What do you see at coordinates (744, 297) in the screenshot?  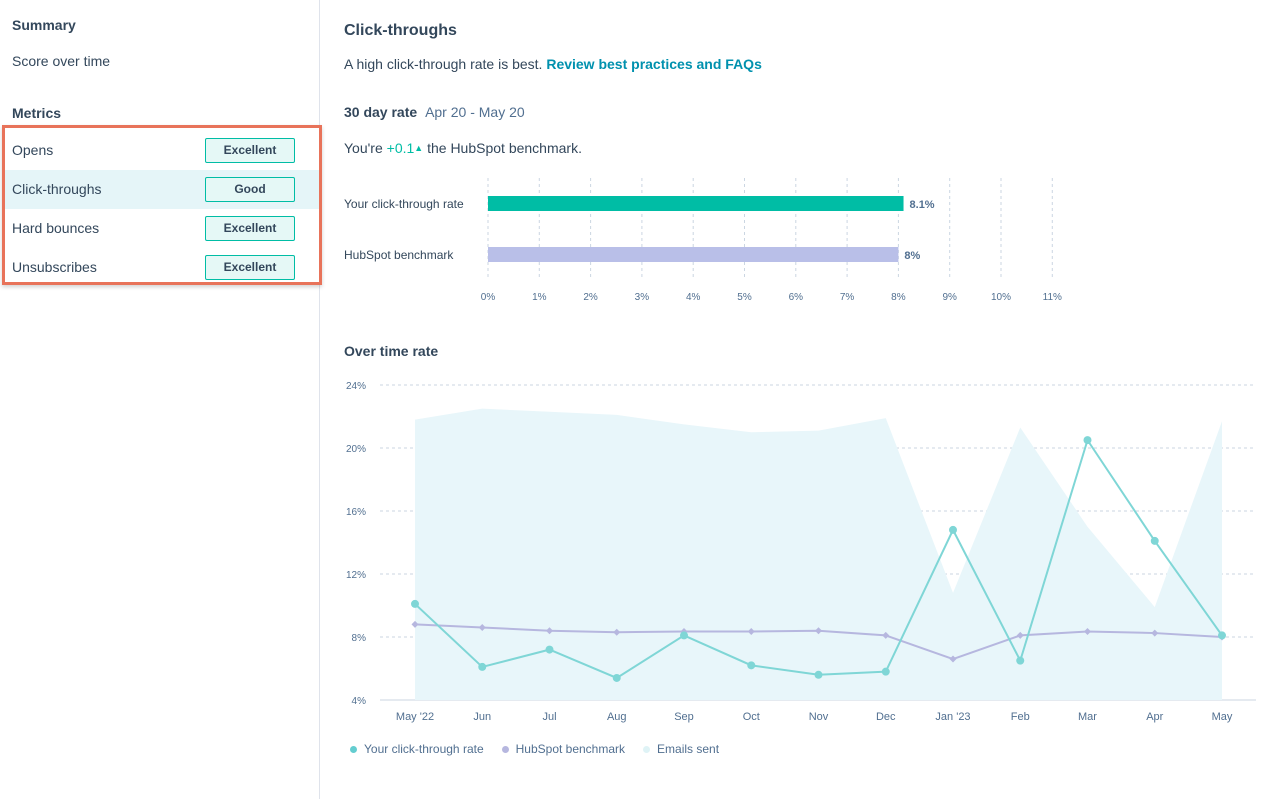 I see `x-tick-label: 5%` at bounding box center [744, 297].